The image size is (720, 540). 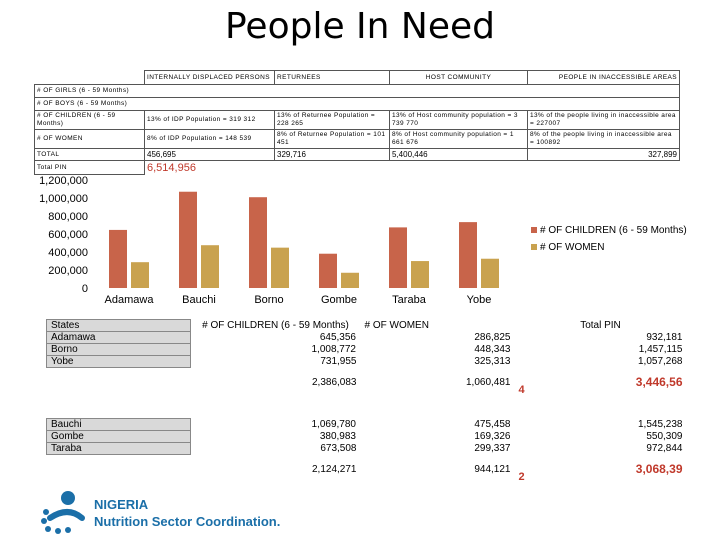 What do you see at coordinates (660, 424) in the screenshot?
I see `total-value: 1,545,238` at bounding box center [660, 424].